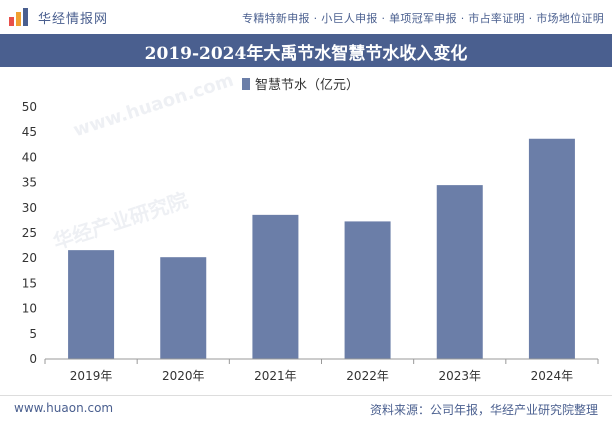 This screenshot has width=612, height=426. Describe the element at coordinates (367, 376) in the screenshot. I see `x-tick-label: 2022年` at that location.